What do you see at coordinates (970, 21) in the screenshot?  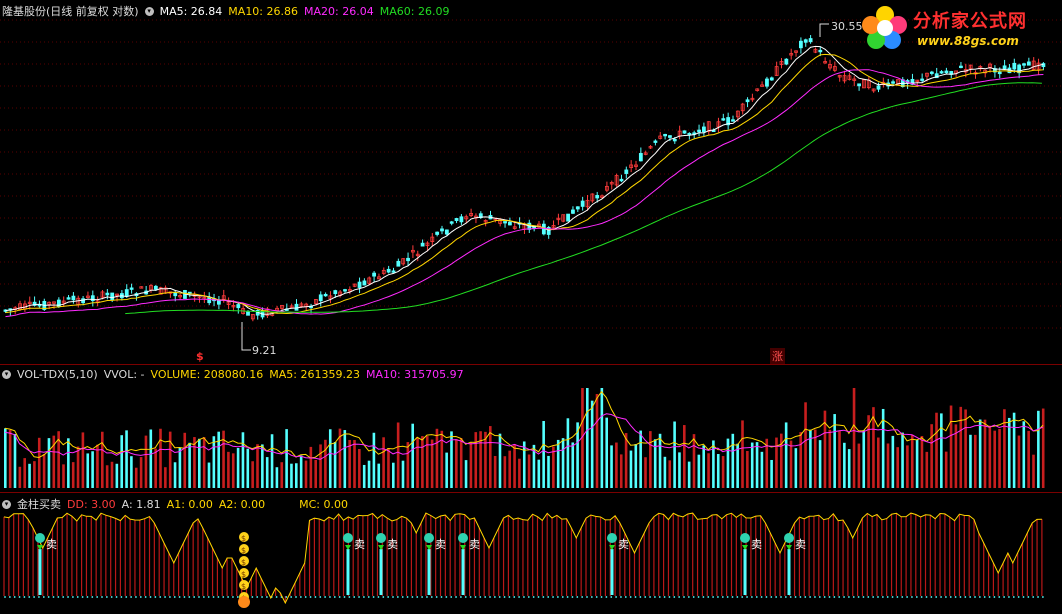 I see `logo-name: 分析家公式网` at bounding box center [970, 21].